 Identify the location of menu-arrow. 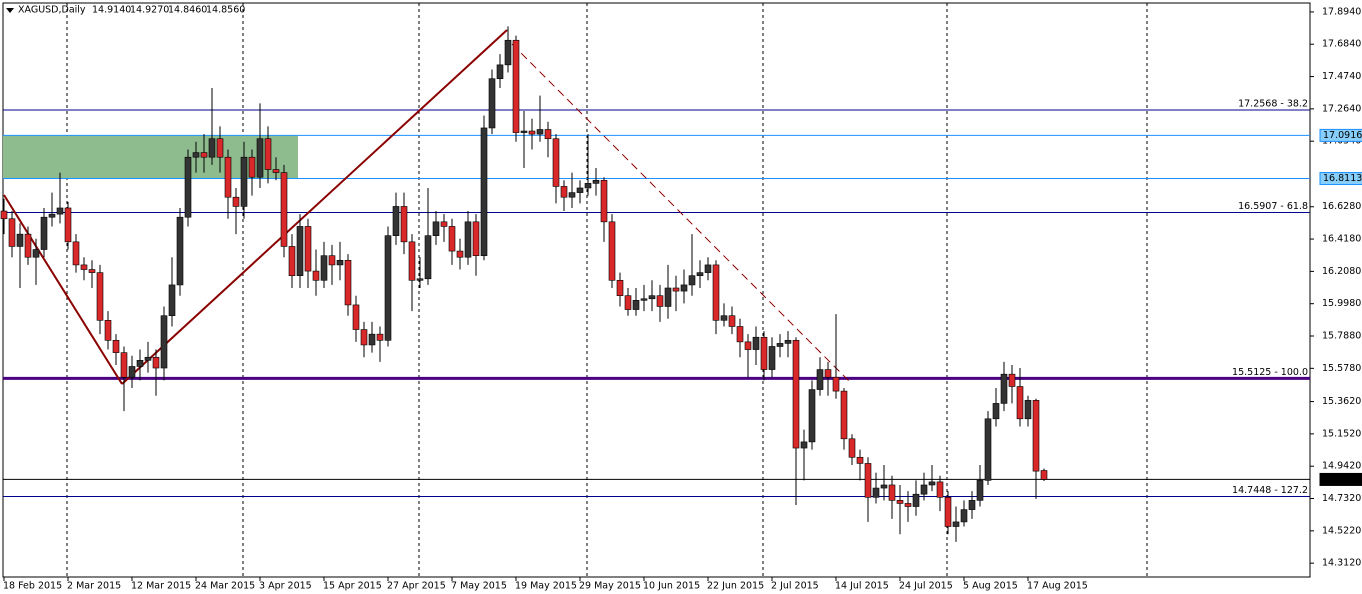
(10, 10).